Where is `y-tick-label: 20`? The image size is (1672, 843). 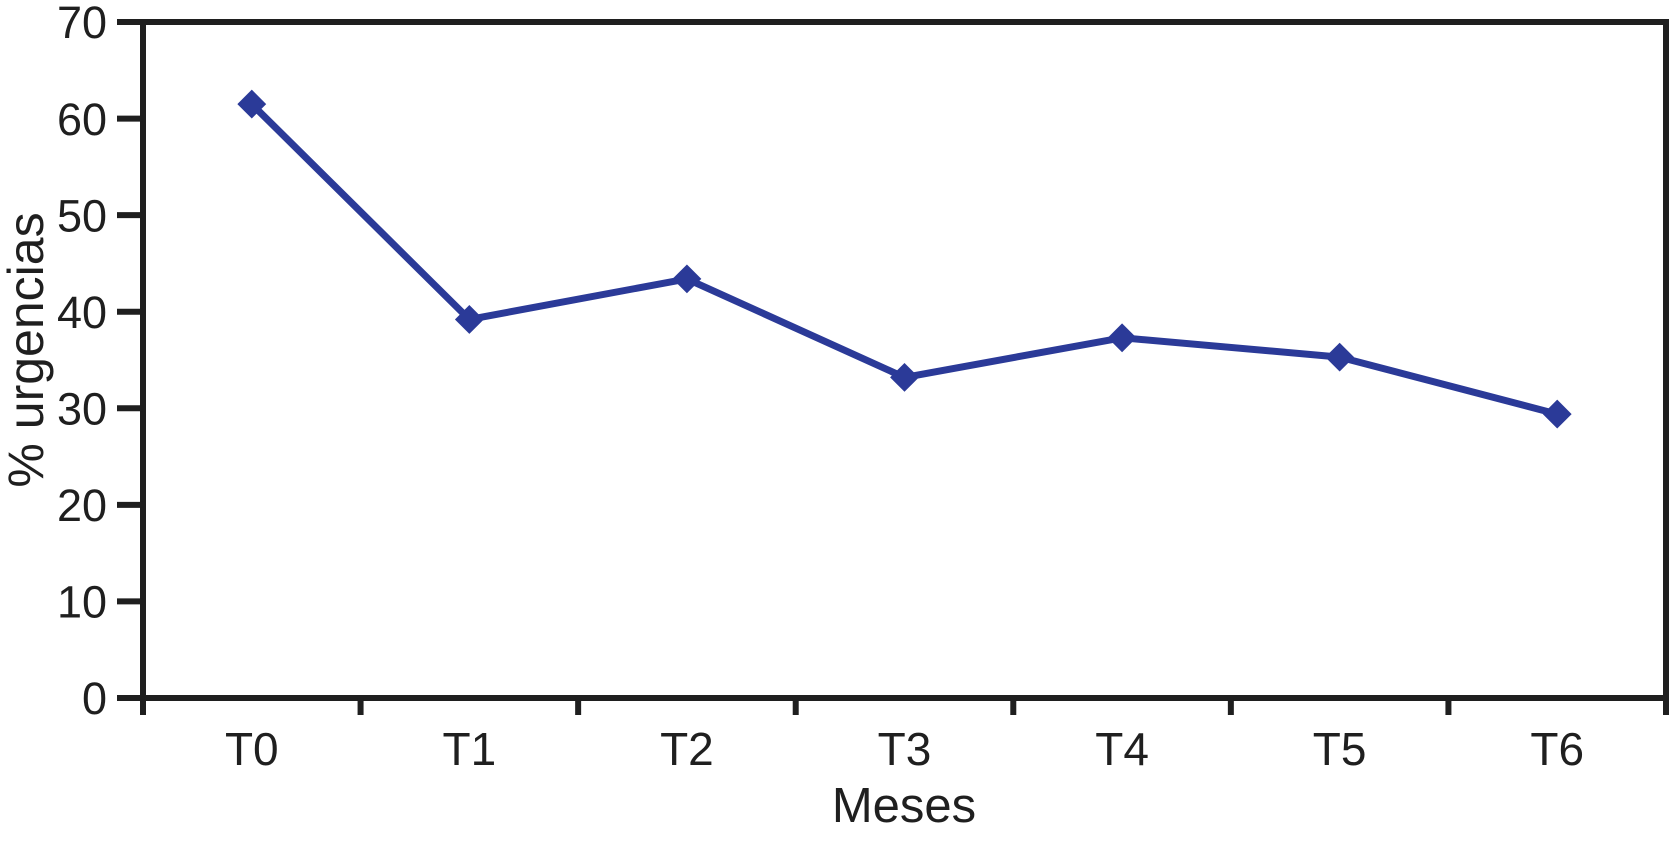
y-tick-label: 20 is located at coordinates (82, 505).